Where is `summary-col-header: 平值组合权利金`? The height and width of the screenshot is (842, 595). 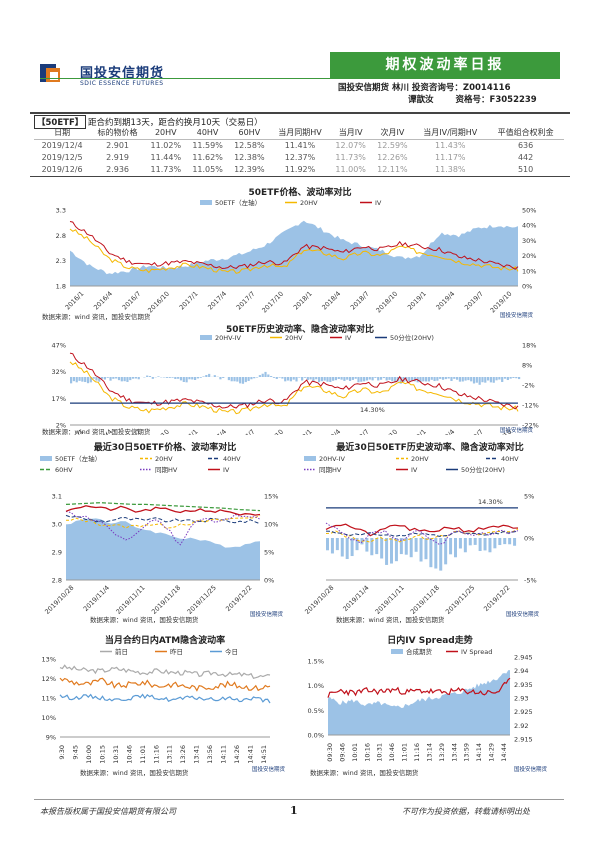
summary-col-header: 平值组合权利金 is located at coordinates (525, 133).